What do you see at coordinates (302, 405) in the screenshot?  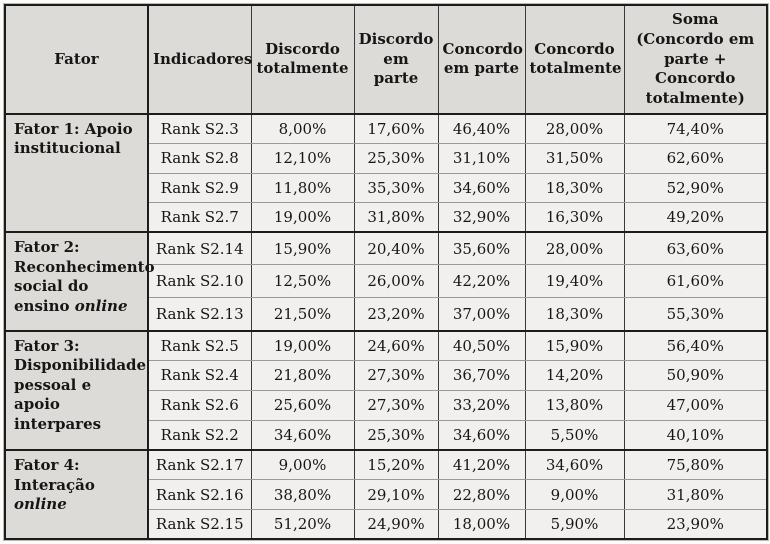 I see `value-cell: 25,60%` at bounding box center [302, 405].